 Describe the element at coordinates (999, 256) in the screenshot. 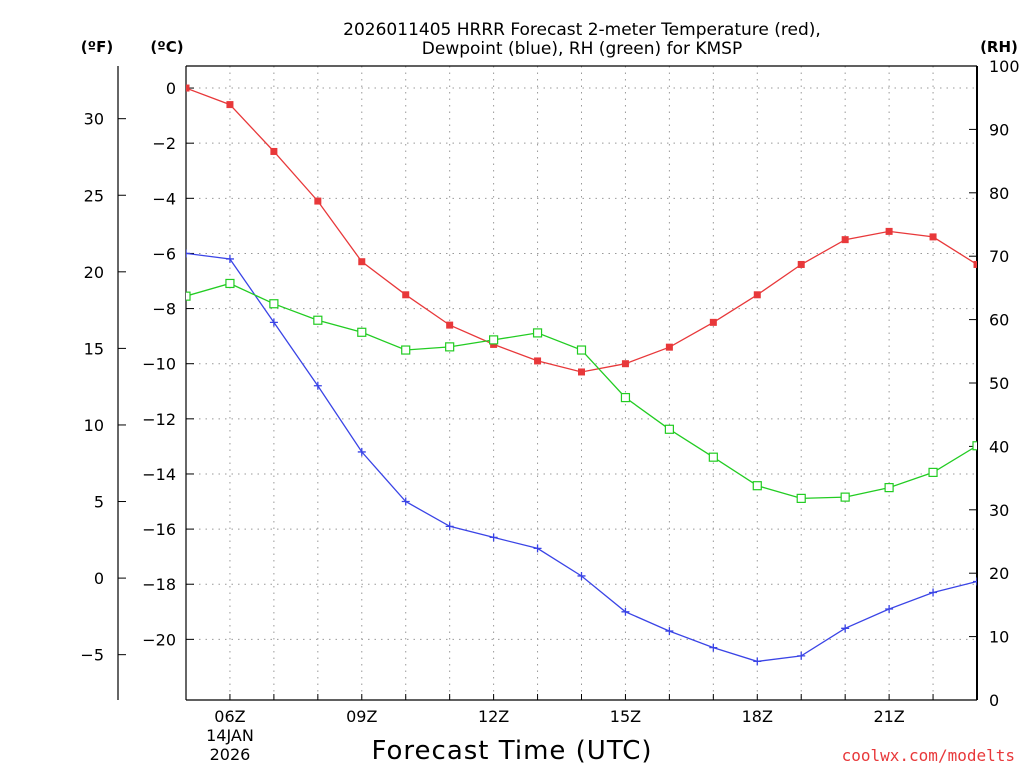

I see `rh-tick-label: 70` at that location.